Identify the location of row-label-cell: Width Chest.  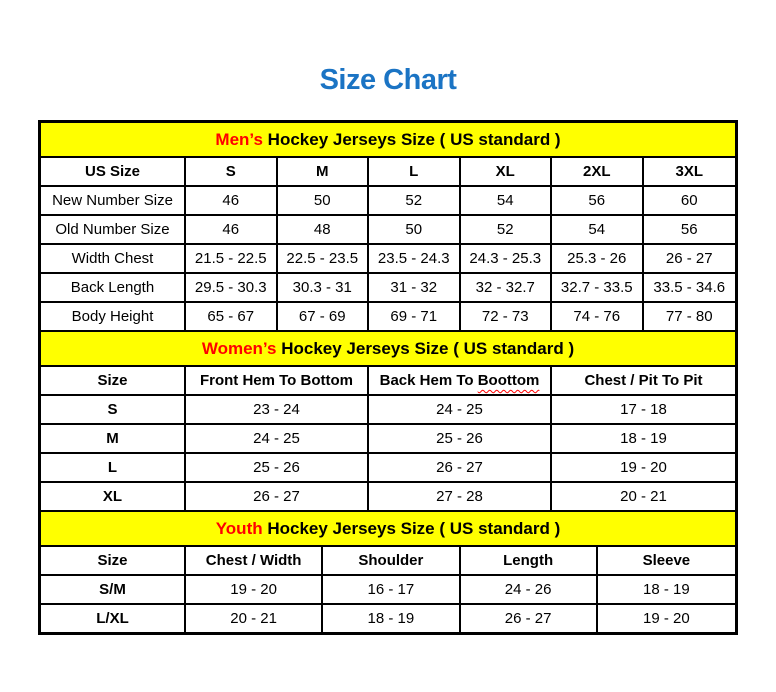
(113, 259).